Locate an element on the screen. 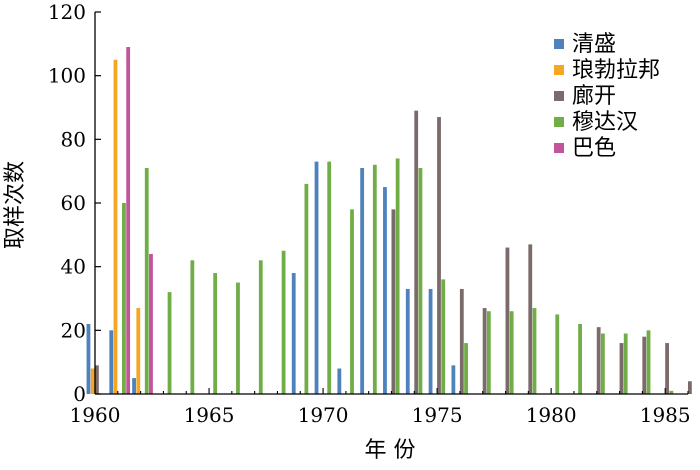  bar-0-1969 is located at coordinates (293, 333).